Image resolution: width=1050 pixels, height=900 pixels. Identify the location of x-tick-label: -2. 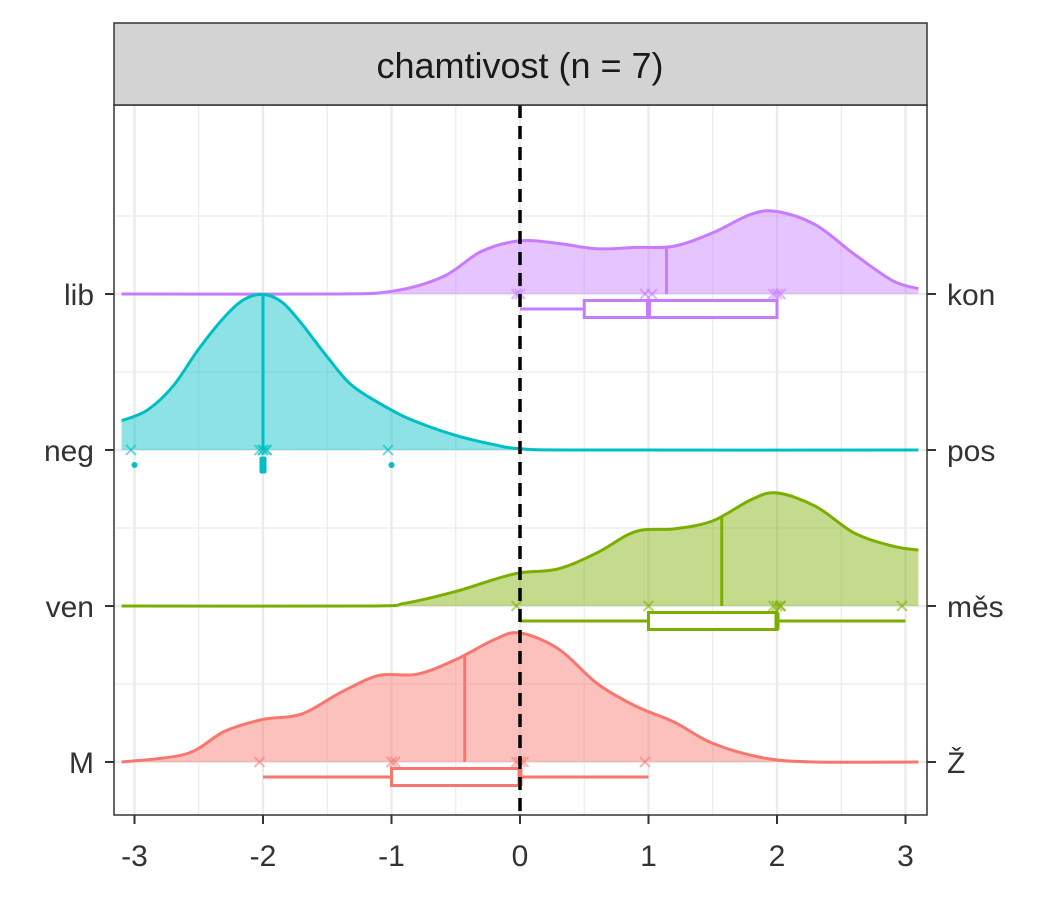
(263, 856).